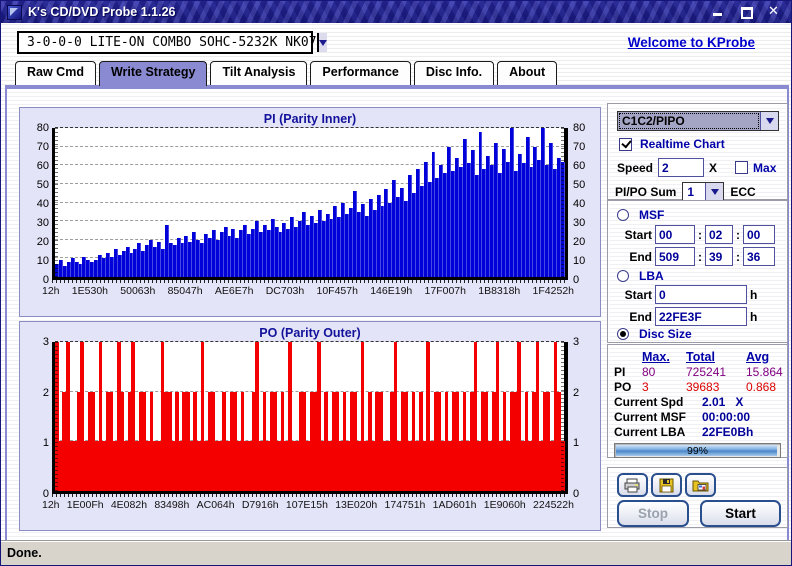 The width and height of the screenshot is (792, 566). What do you see at coordinates (666, 485) in the screenshot?
I see `save-button` at bounding box center [666, 485].